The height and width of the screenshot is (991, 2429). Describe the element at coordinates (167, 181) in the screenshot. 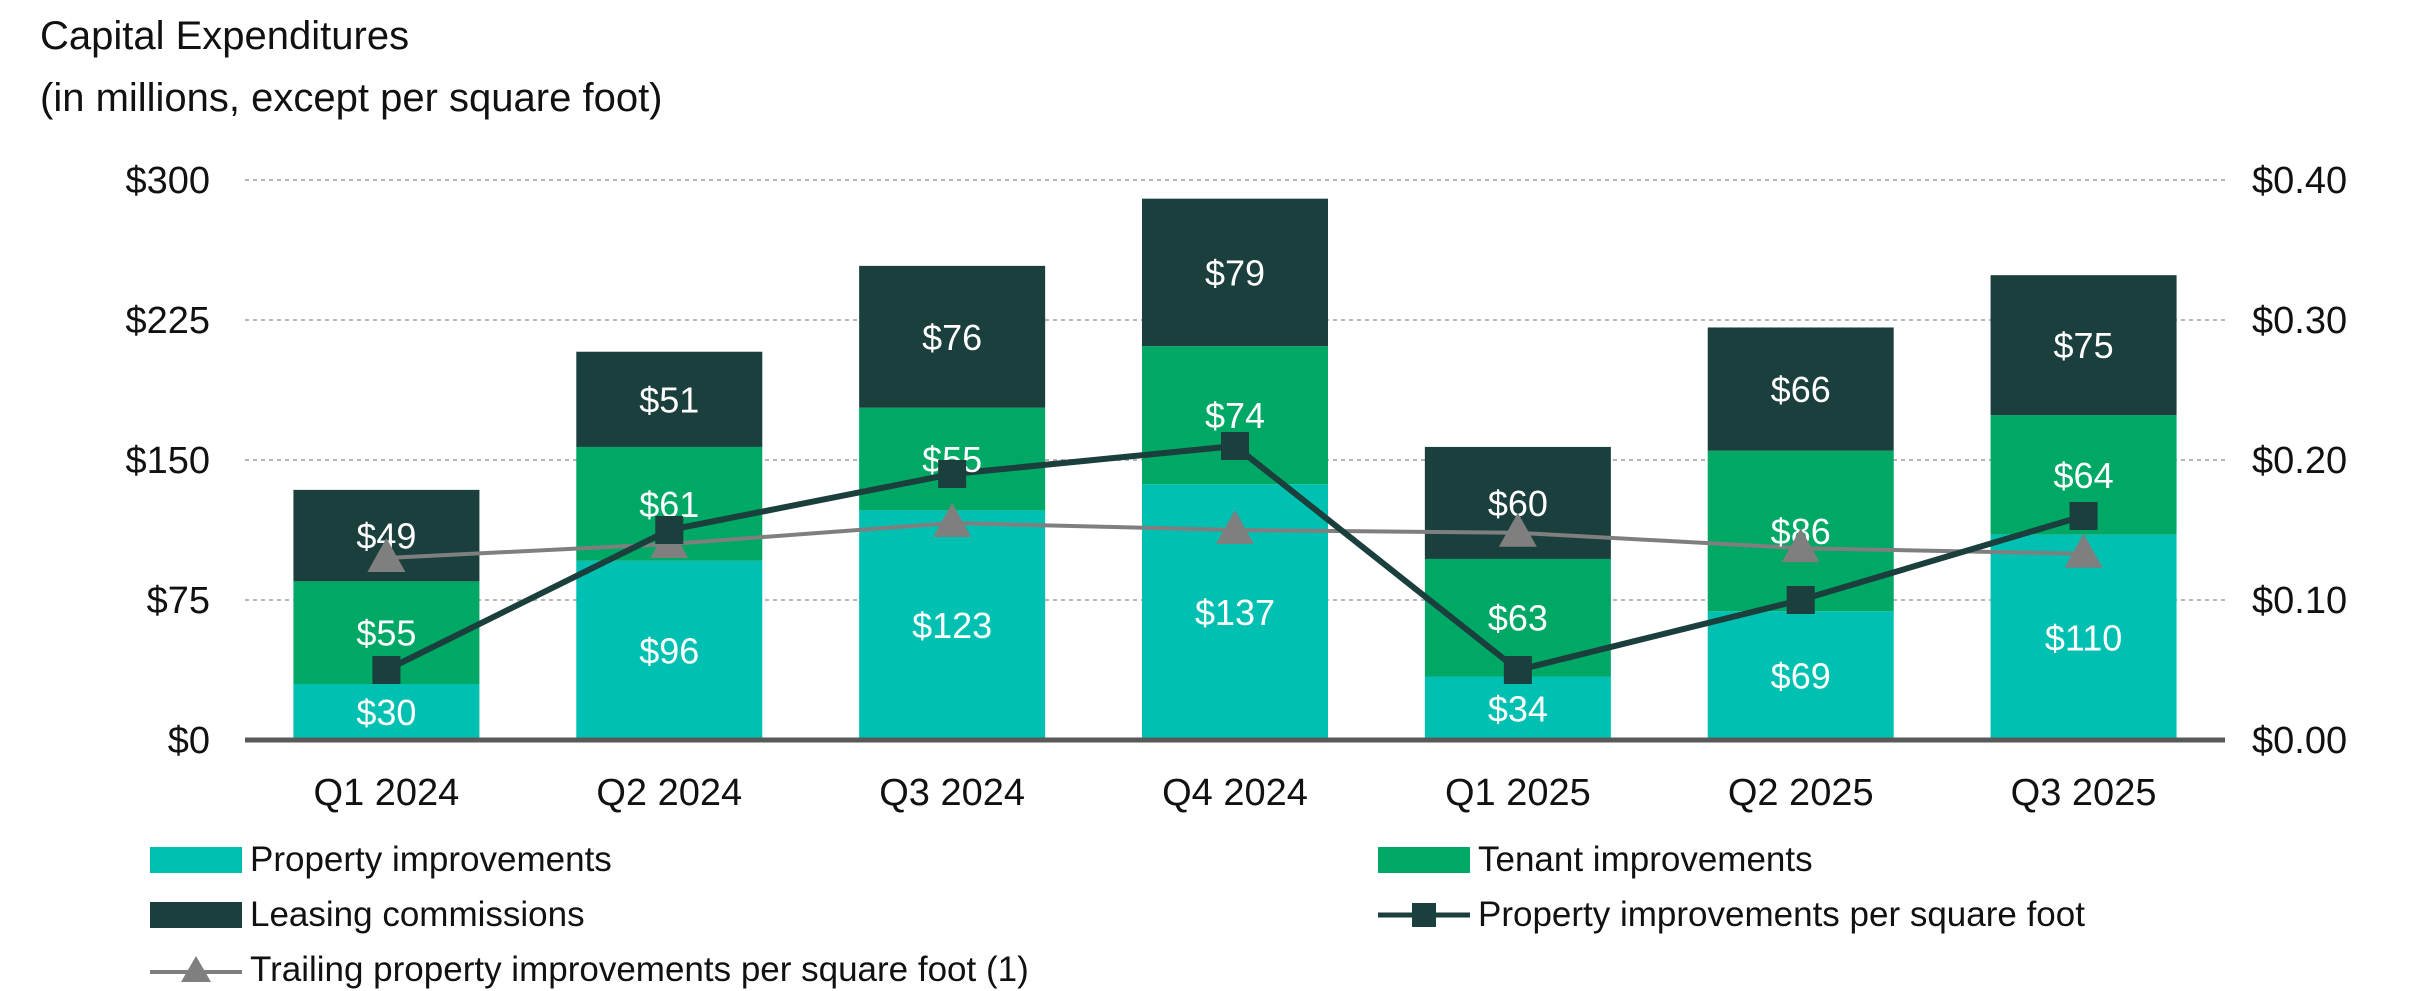

I see `y-left-tick-label: $300` at that location.